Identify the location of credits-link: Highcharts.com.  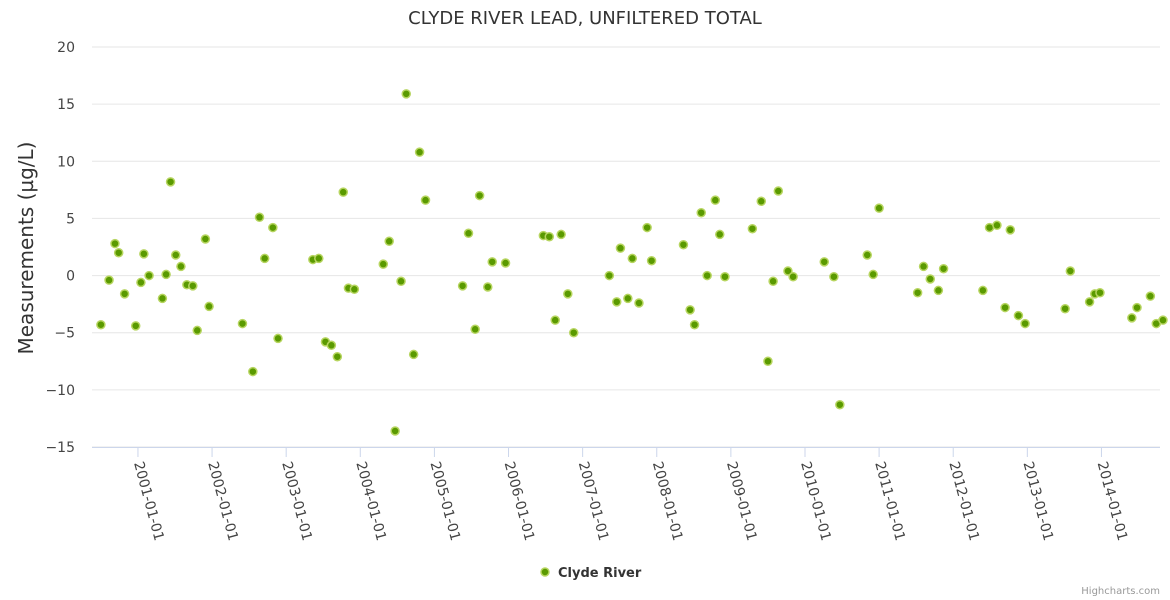
(1120, 591).